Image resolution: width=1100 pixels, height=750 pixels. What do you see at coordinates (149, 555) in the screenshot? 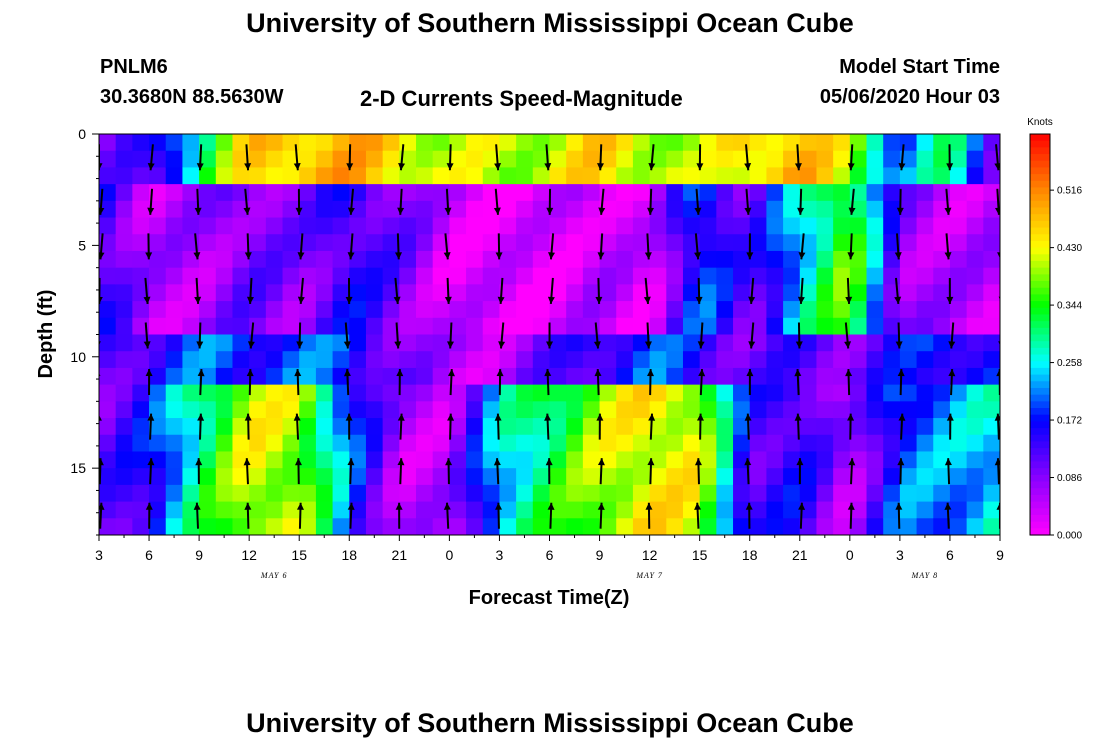
I see `x-tick-label: 6` at bounding box center [149, 555].